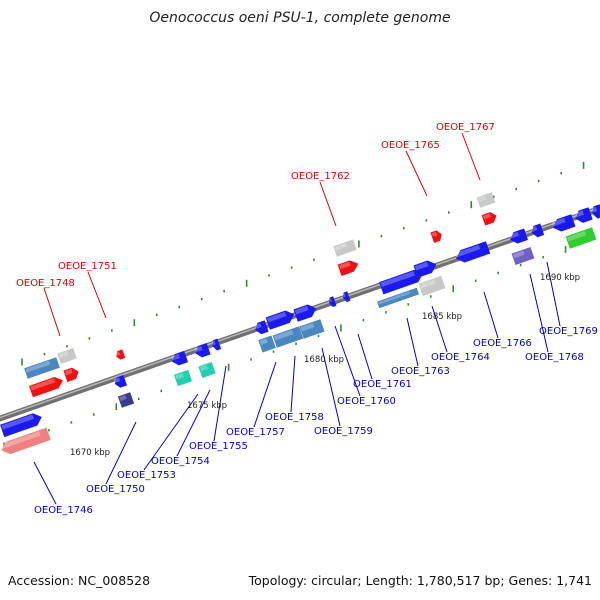 Image resolution: width=600 pixels, height=600 pixels. What do you see at coordinates (560, 278) in the screenshot?
I see `scale-label-1690: 1690 kbp` at bounding box center [560, 278].